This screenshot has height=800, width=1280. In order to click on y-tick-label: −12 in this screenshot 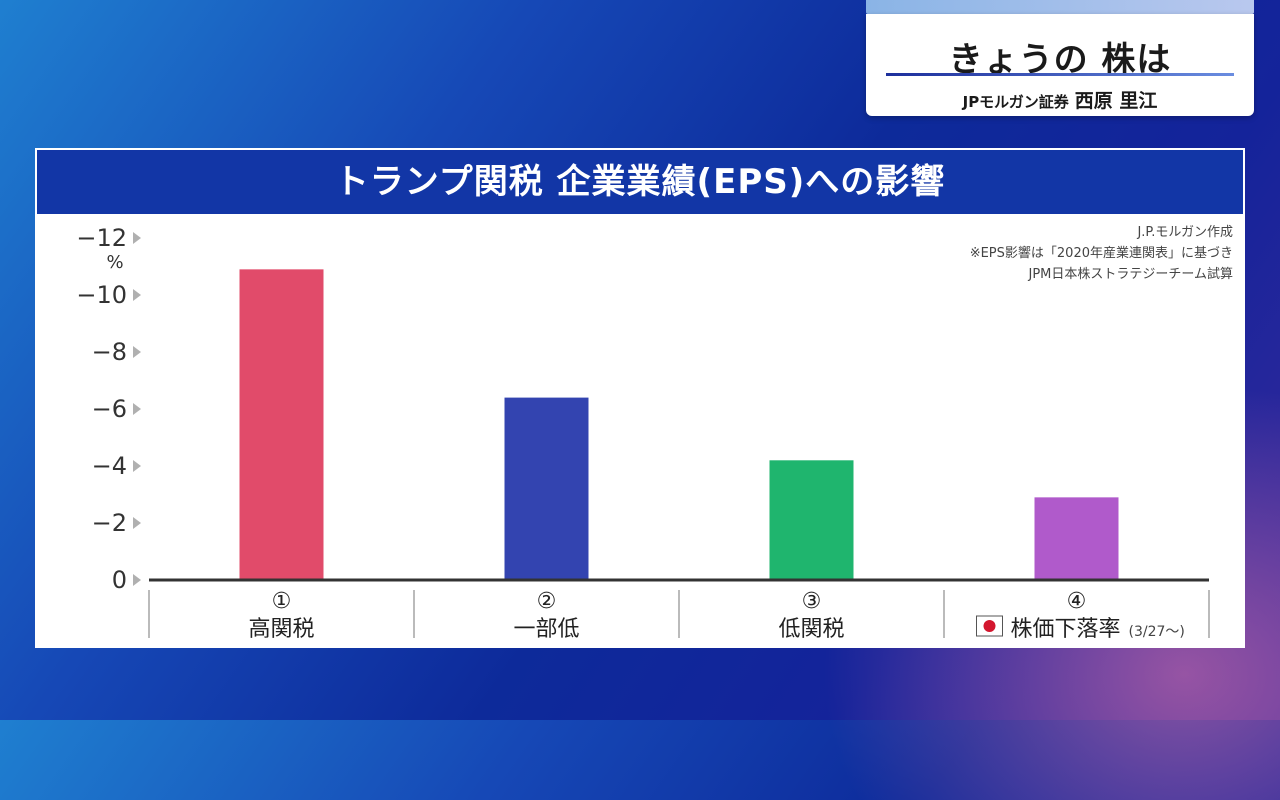, I will do `click(101, 238)`.